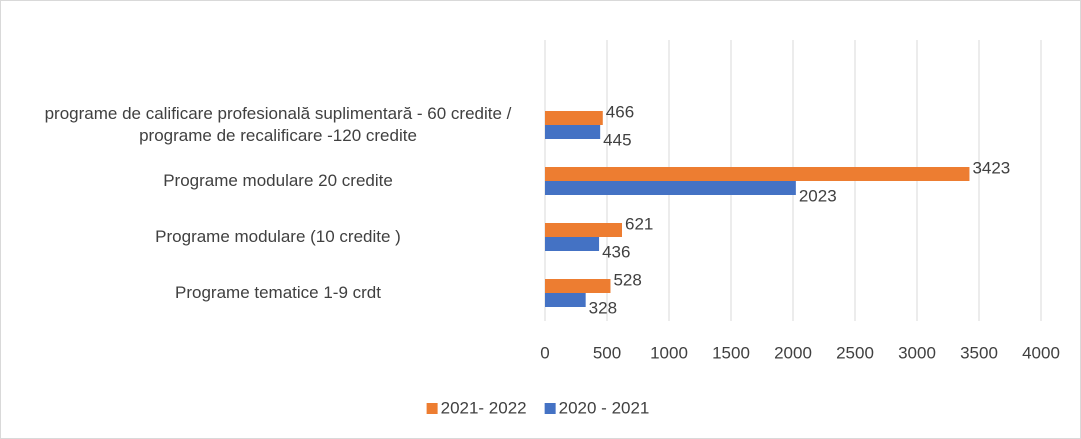 This screenshot has height=439, width=1081. What do you see at coordinates (484, 407) in the screenshot?
I see `legend-label: 2021- 2022` at bounding box center [484, 407].